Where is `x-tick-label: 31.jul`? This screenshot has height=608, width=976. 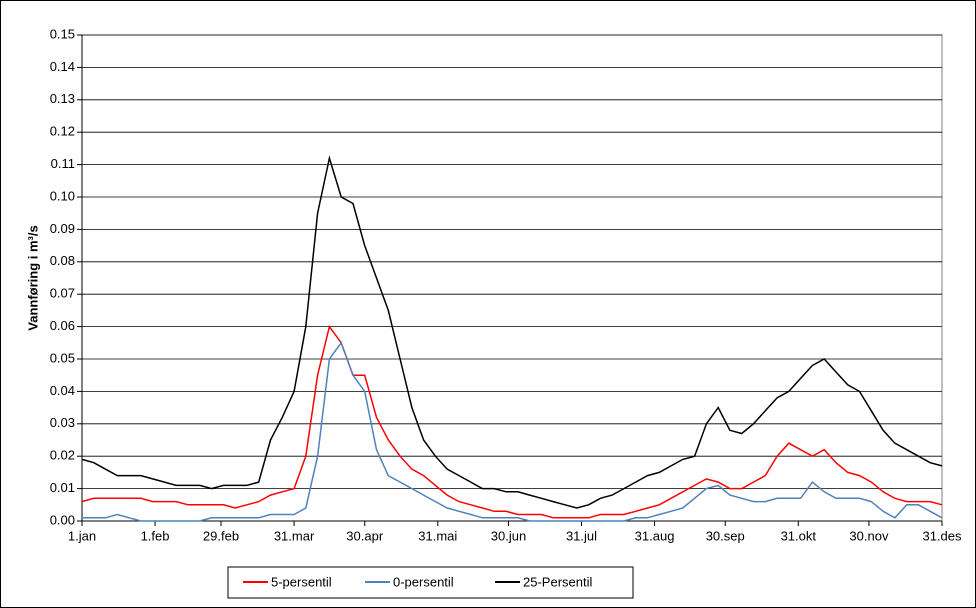
x-tick-label: 31.jul is located at coordinates (581, 535).